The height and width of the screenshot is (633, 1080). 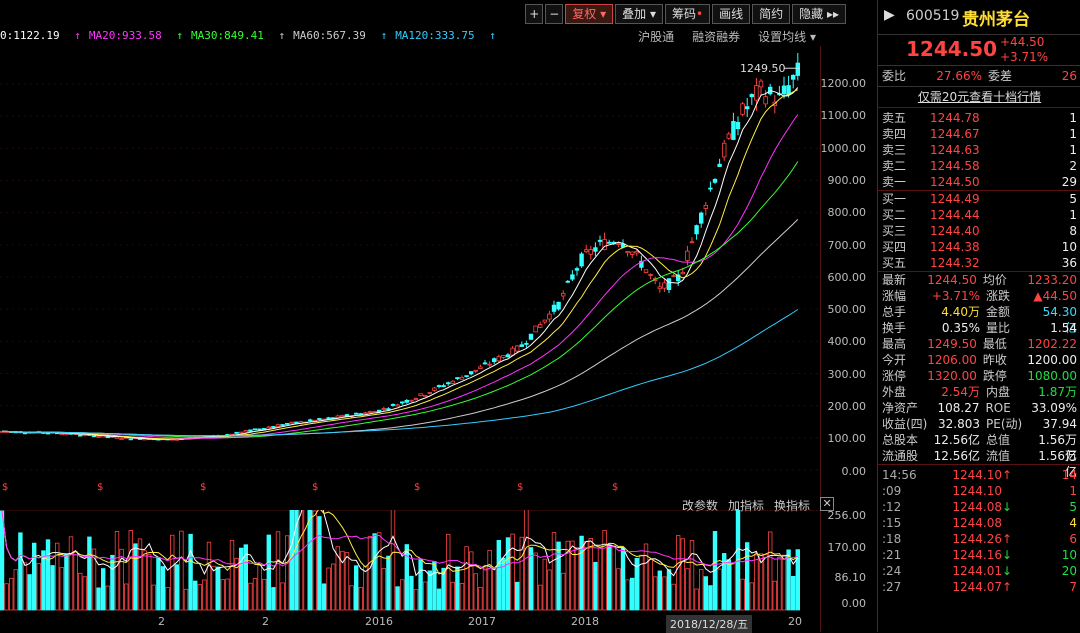 What do you see at coordinates (716, 37) in the screenshot?
I see `margin-button: 融资融券` at bounding box center [716, 37].